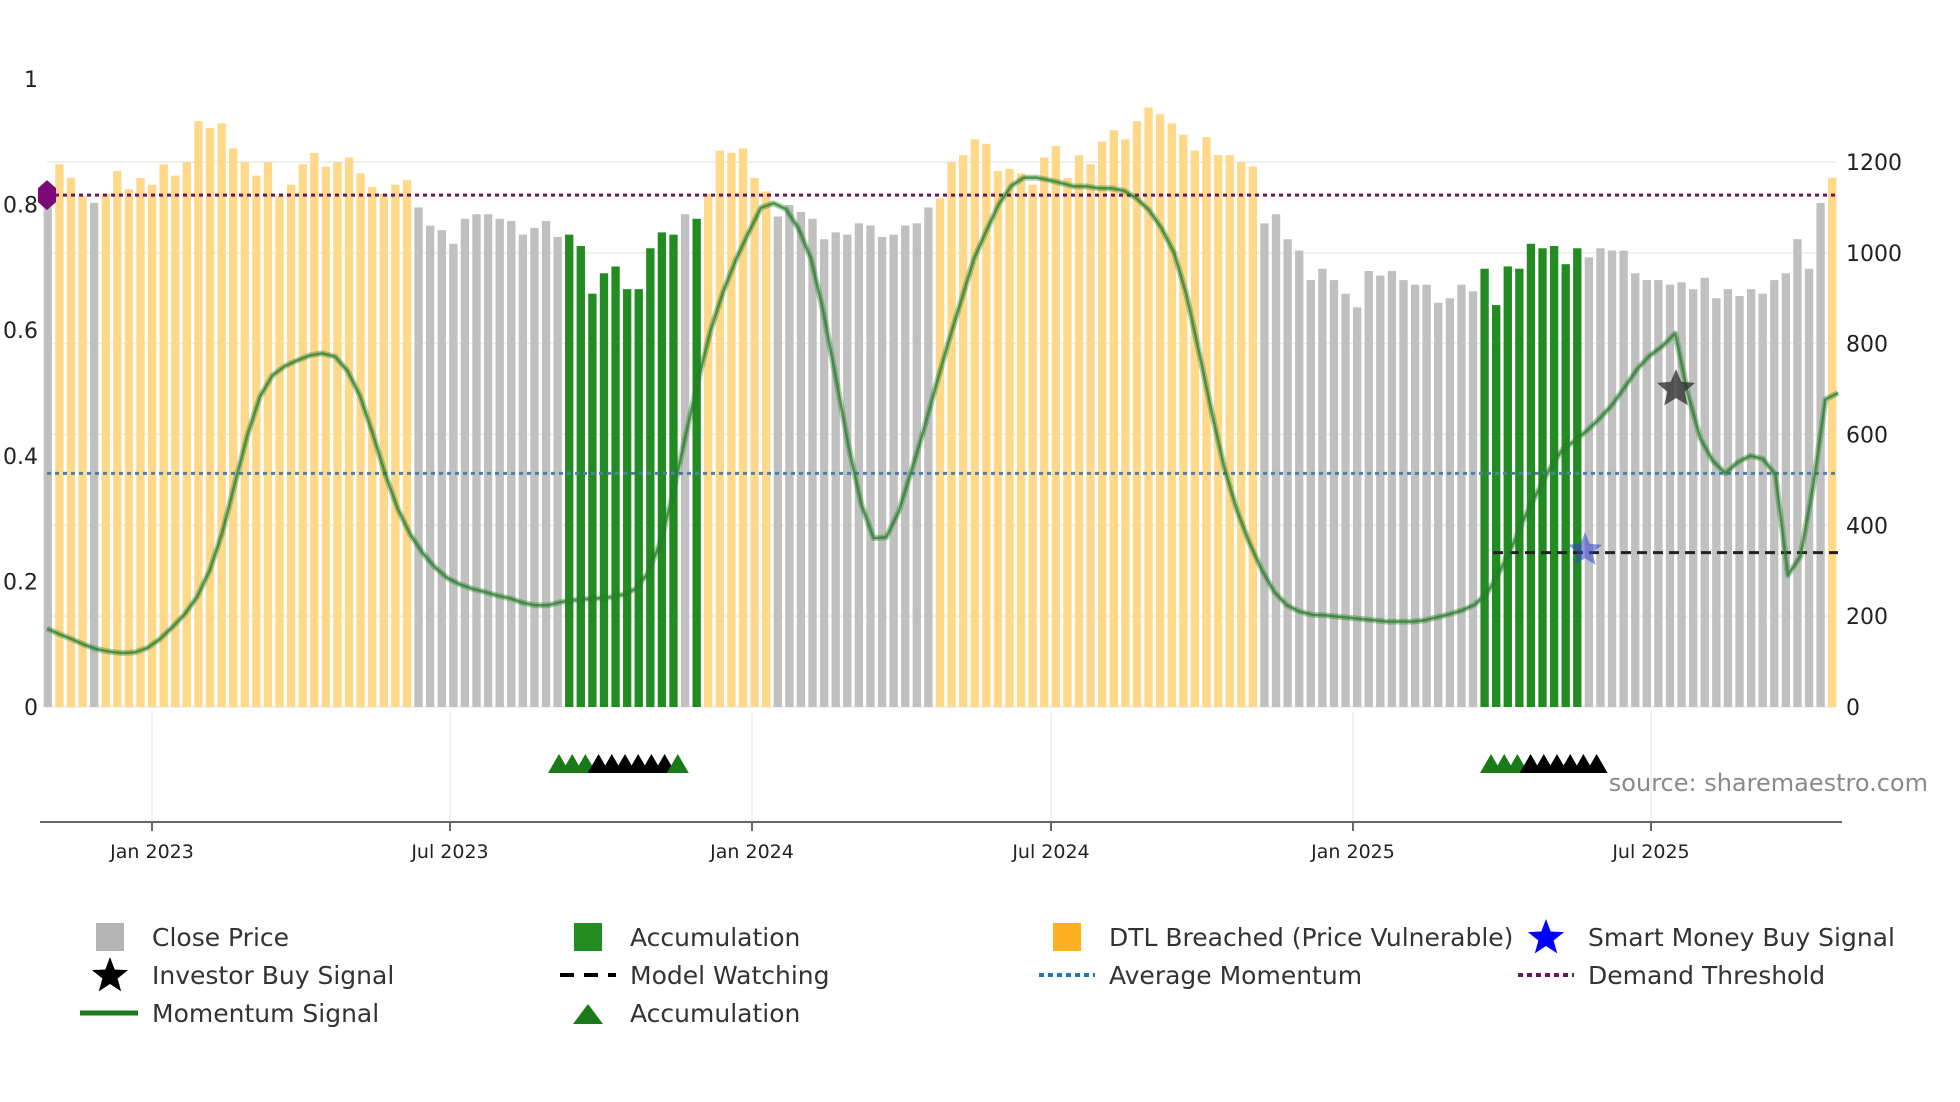  What do you see at coordinates (1867, 436) in the screenshot?
I see `right-tick-label: 600` at bounding box center [1867, 436].